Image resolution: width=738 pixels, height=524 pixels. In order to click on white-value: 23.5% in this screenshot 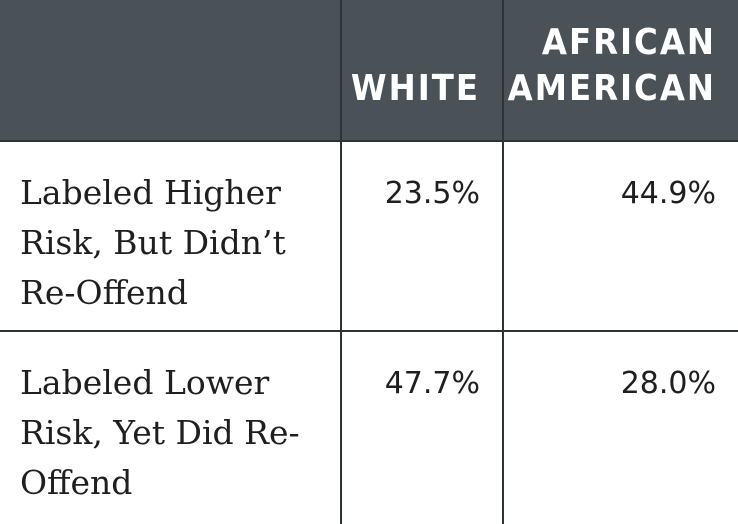, I will do `click(421, 236)`.